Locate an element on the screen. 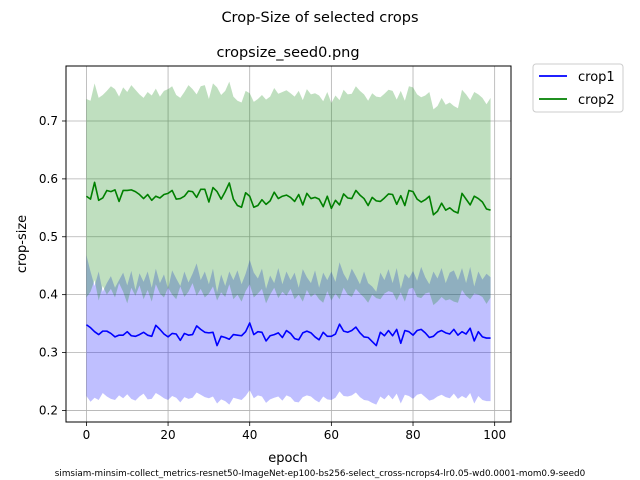 This screenshot has height=480, width=640. y-axis-ticks: 0.2 0.3 0.4 0.5 0.6 0.7 is located at coordinates (52, 265).